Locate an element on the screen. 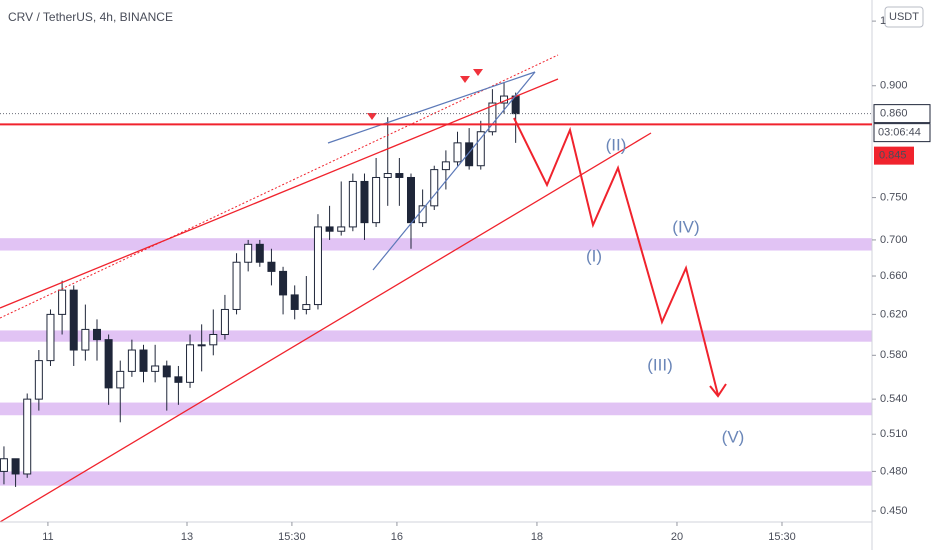 The image size is (932, 550). wave-projection is located at coordinates (616, 256).